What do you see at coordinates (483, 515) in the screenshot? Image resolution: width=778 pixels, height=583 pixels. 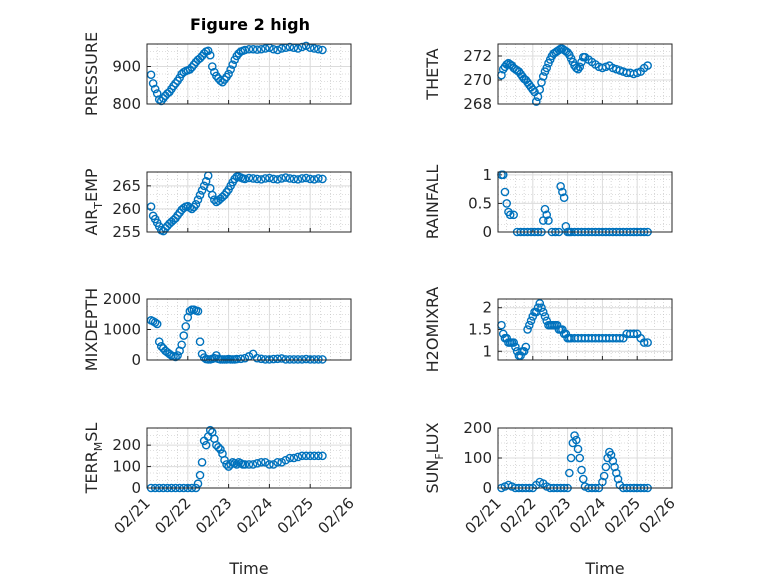 I see `x-tick-label: 02/21` at bounding box center [483, 515].